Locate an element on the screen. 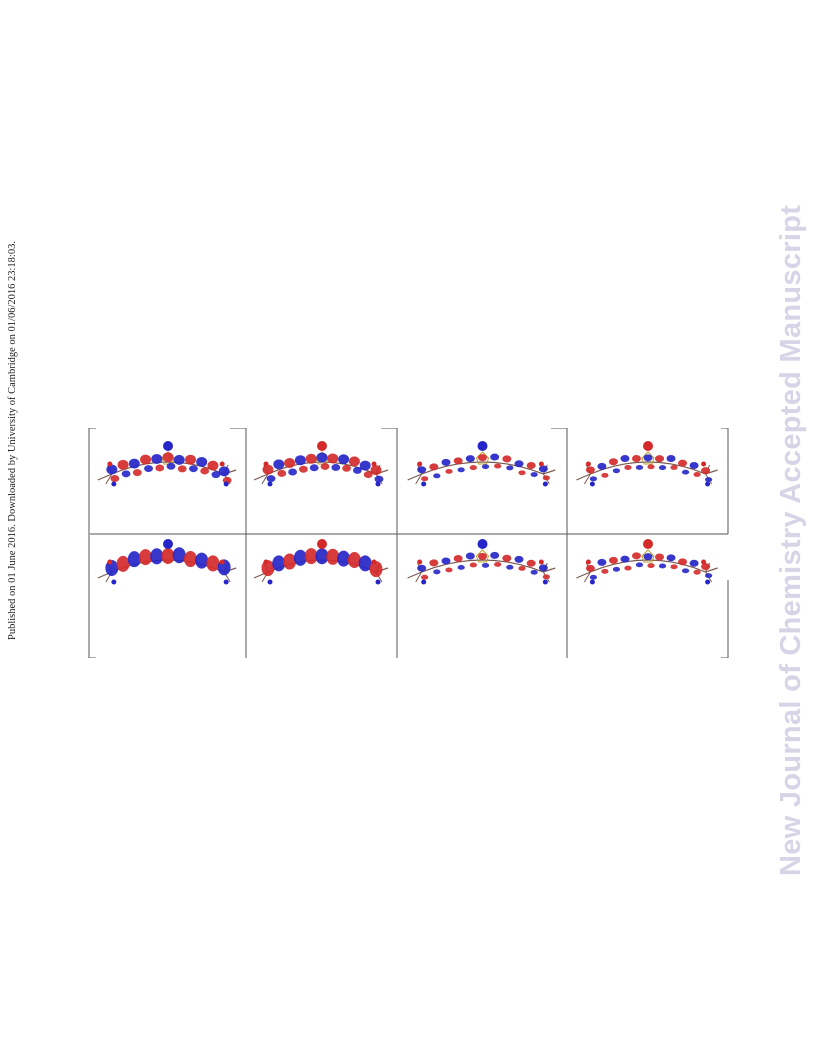 This screenshot has height=1056, width=816. orbital-panel-r1c3 is located at coordinates (481, 464).